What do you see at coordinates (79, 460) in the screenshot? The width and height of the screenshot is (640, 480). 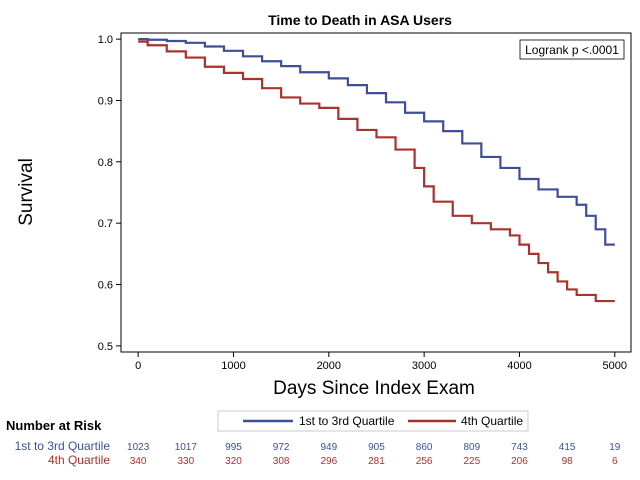 I see `risk-row-label-series-2: 4th Quartile` at bounding box center [79, 460].